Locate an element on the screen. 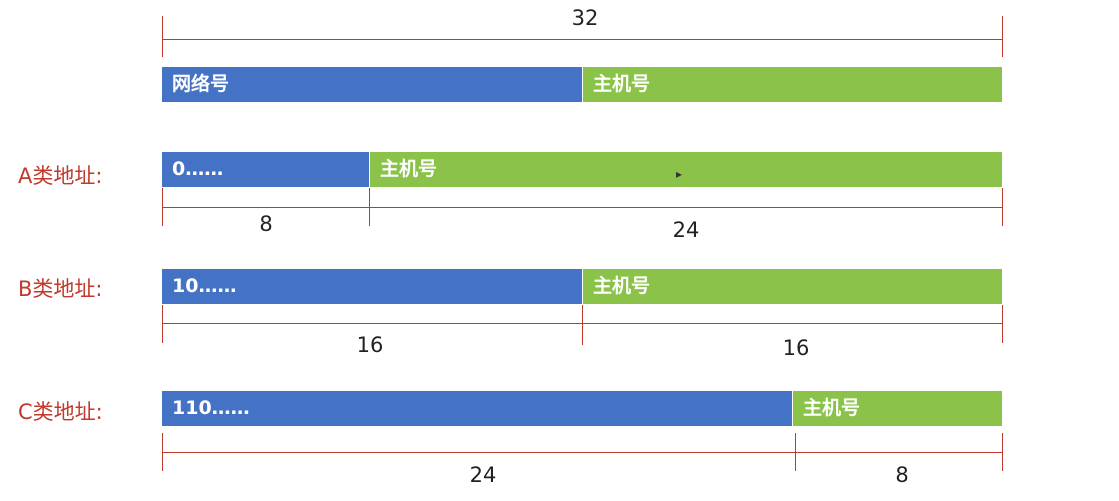 Image resolution: width=1119 pixels, height=501 pixels. class-a-bar: 0…… 主机号 is located at coordinates (582, 169).